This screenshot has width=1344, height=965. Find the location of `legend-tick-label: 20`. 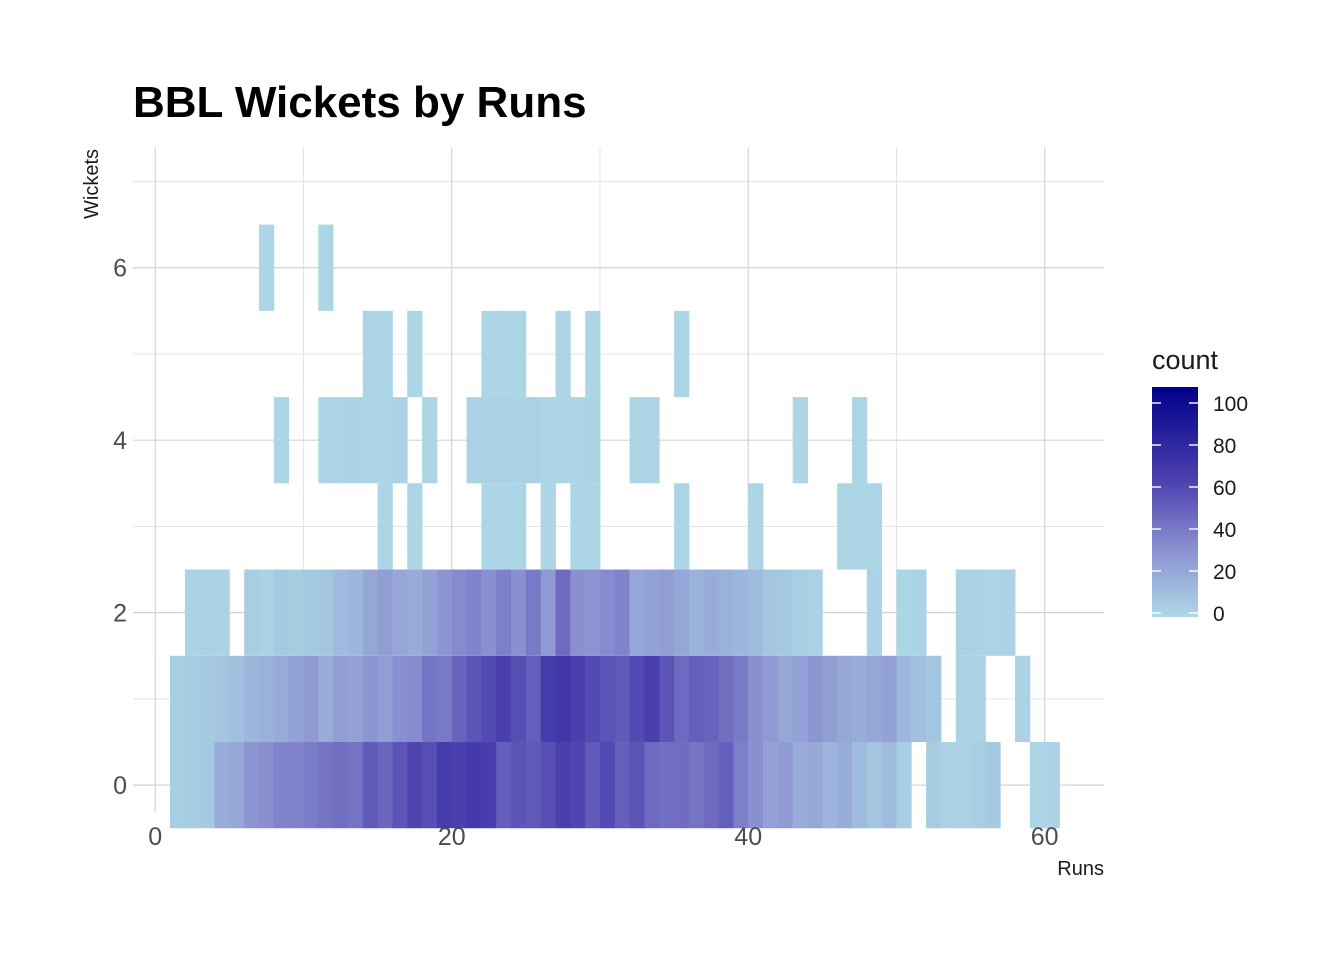

legend-tick-label: 20 is located at coordinates (1224, 572).